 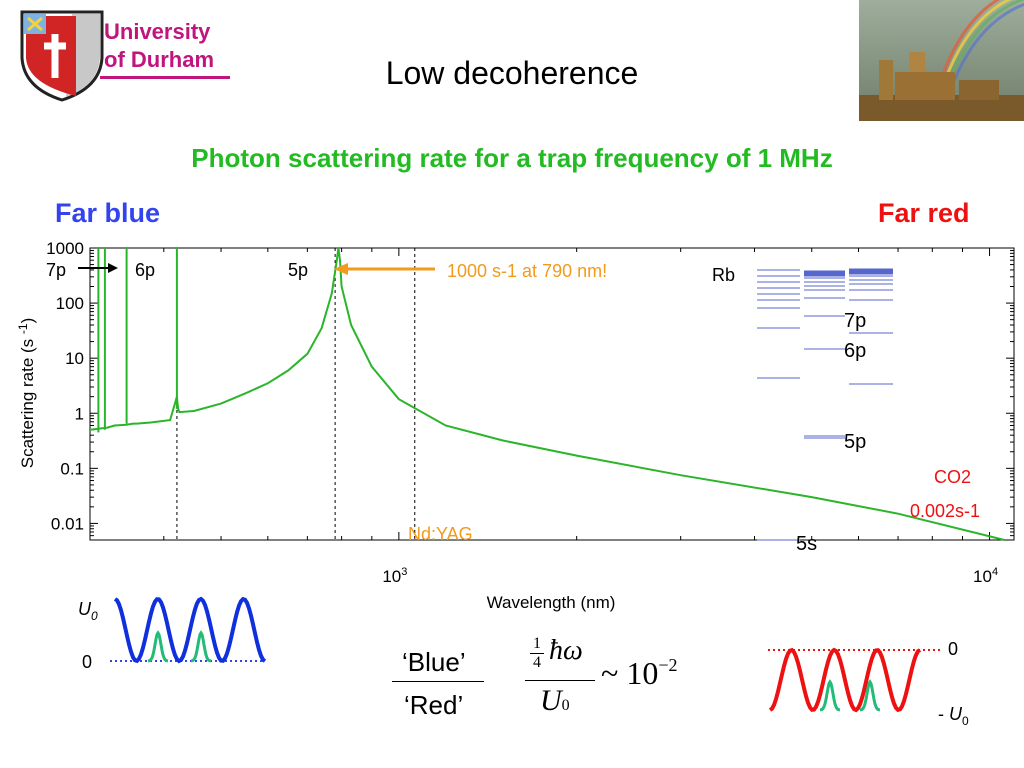 I want to click on logo-text-line1: University, so click(x=157, y=31).